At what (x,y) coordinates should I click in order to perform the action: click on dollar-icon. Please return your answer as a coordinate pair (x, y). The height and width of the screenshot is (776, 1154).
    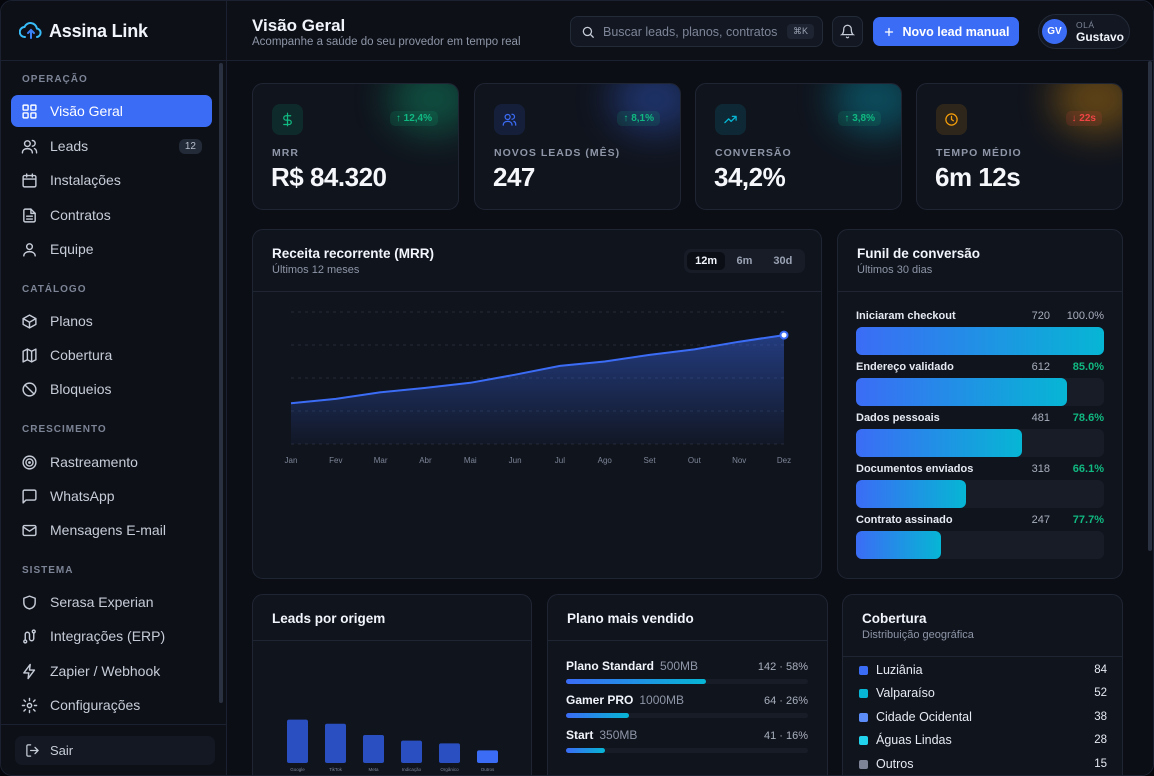
    Looking at the image, I should click on (287, 119).